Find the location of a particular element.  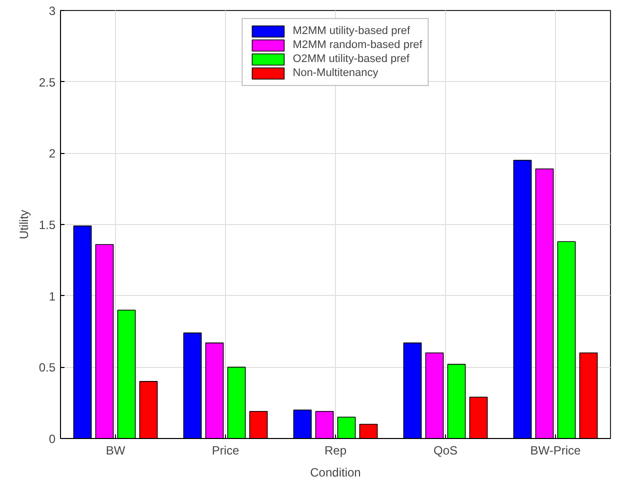

y-tick-label: 1.5 is located at coordinates (47, 225).